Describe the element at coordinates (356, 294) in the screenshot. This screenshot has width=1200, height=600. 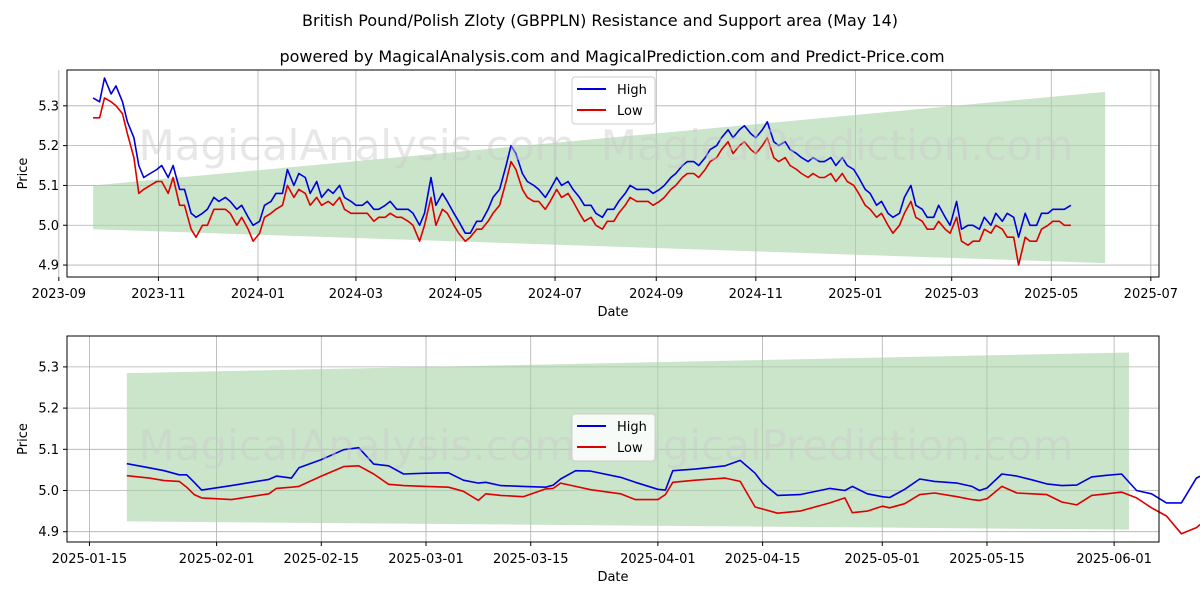
I see `chart-0-x-tick-label: 2024-03` at that location.